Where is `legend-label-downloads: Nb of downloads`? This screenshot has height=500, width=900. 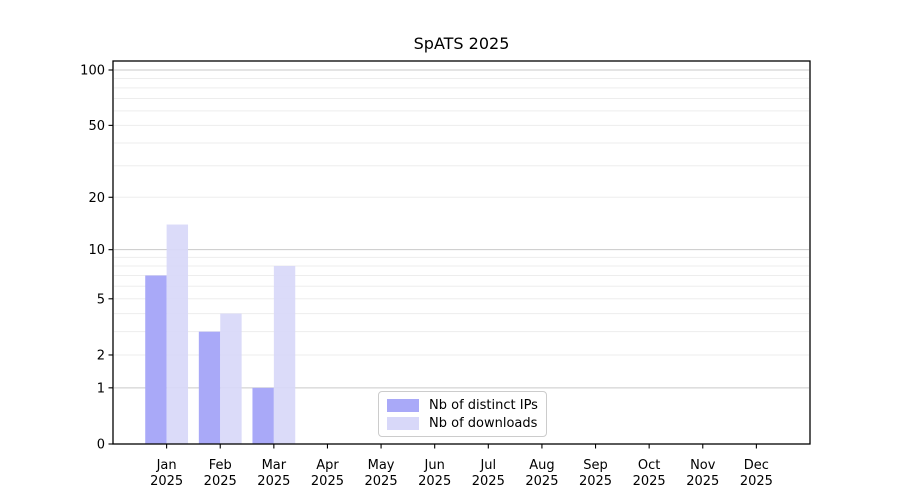
legend-label-downloads: Nb of downloads is located at coordinates (483, 423).